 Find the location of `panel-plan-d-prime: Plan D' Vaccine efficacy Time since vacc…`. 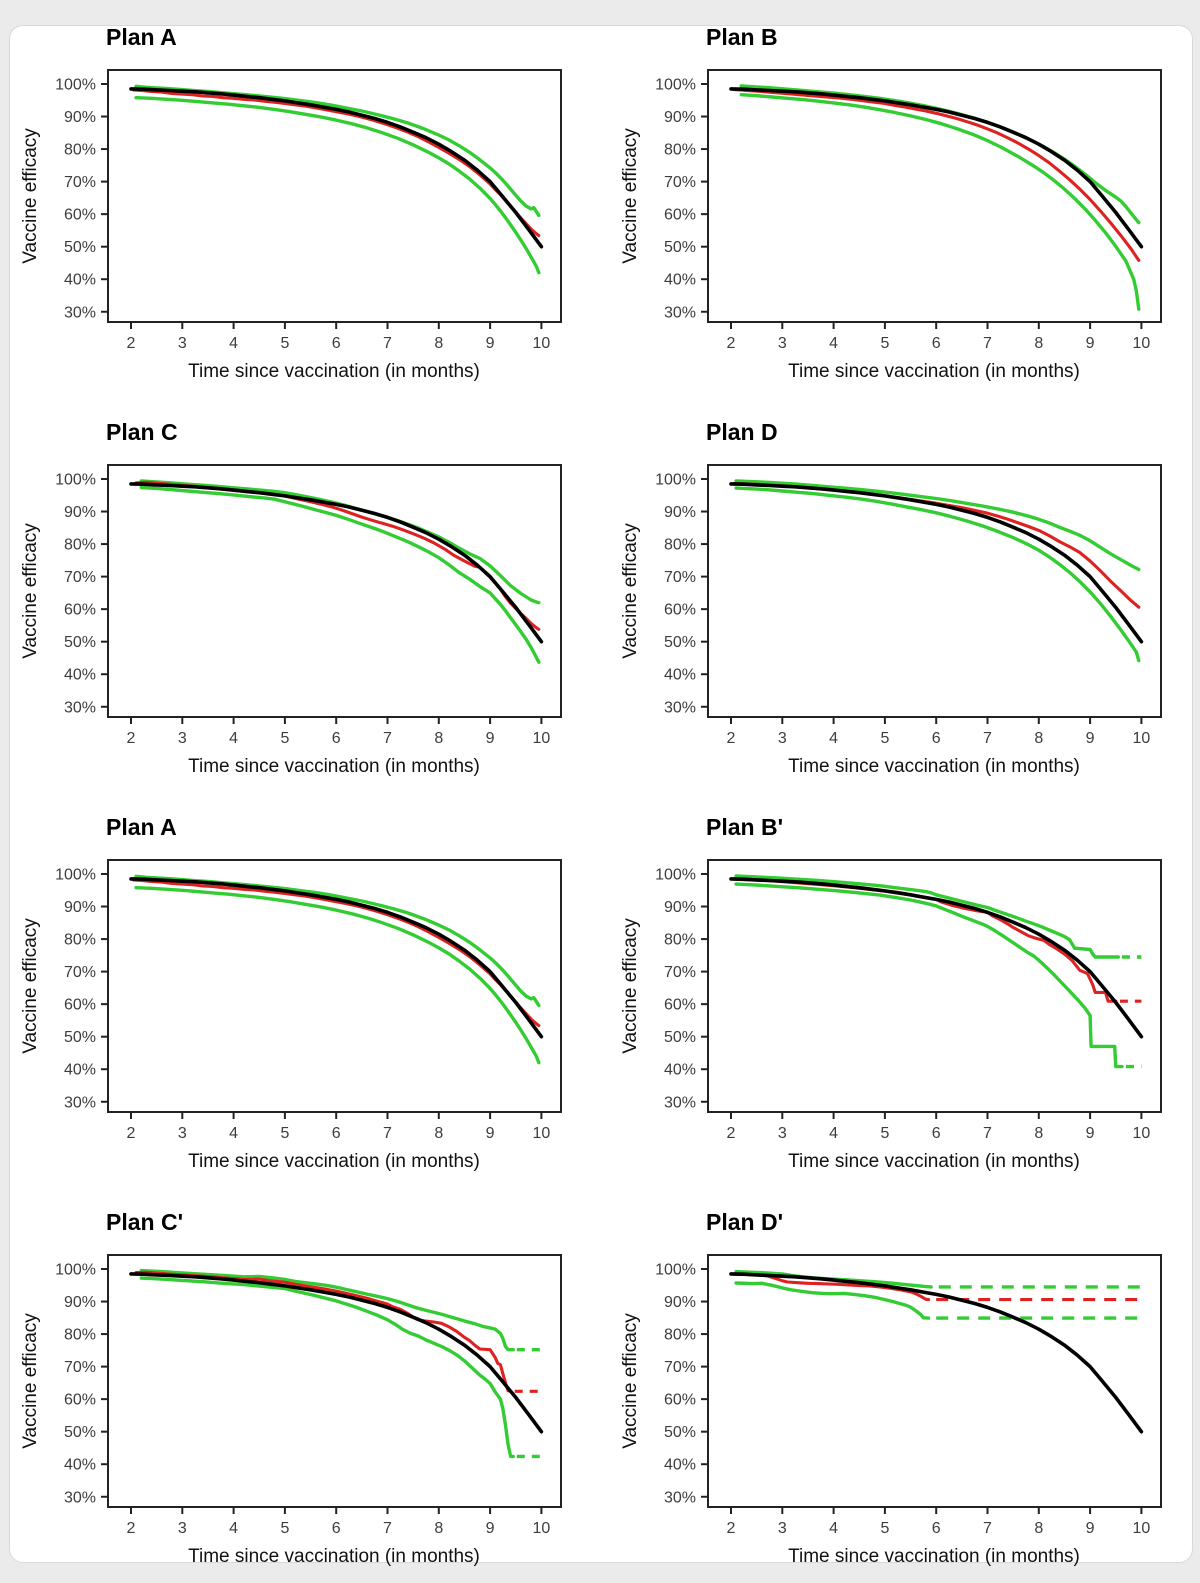

panel-plan-d-prime: Plan D' Vaccine efficacy Time since vacc… is located at coordinates (900, 1384).